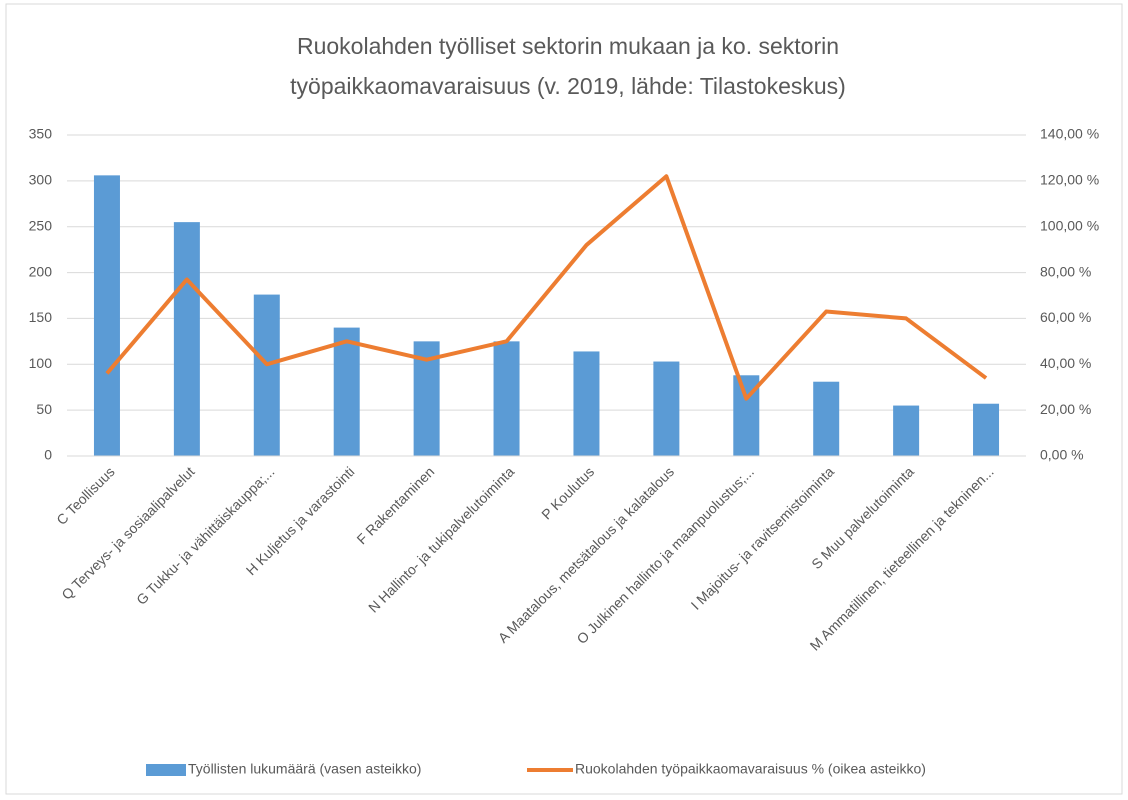  I want to click on y-tick-label: 0, so click(48, 455).